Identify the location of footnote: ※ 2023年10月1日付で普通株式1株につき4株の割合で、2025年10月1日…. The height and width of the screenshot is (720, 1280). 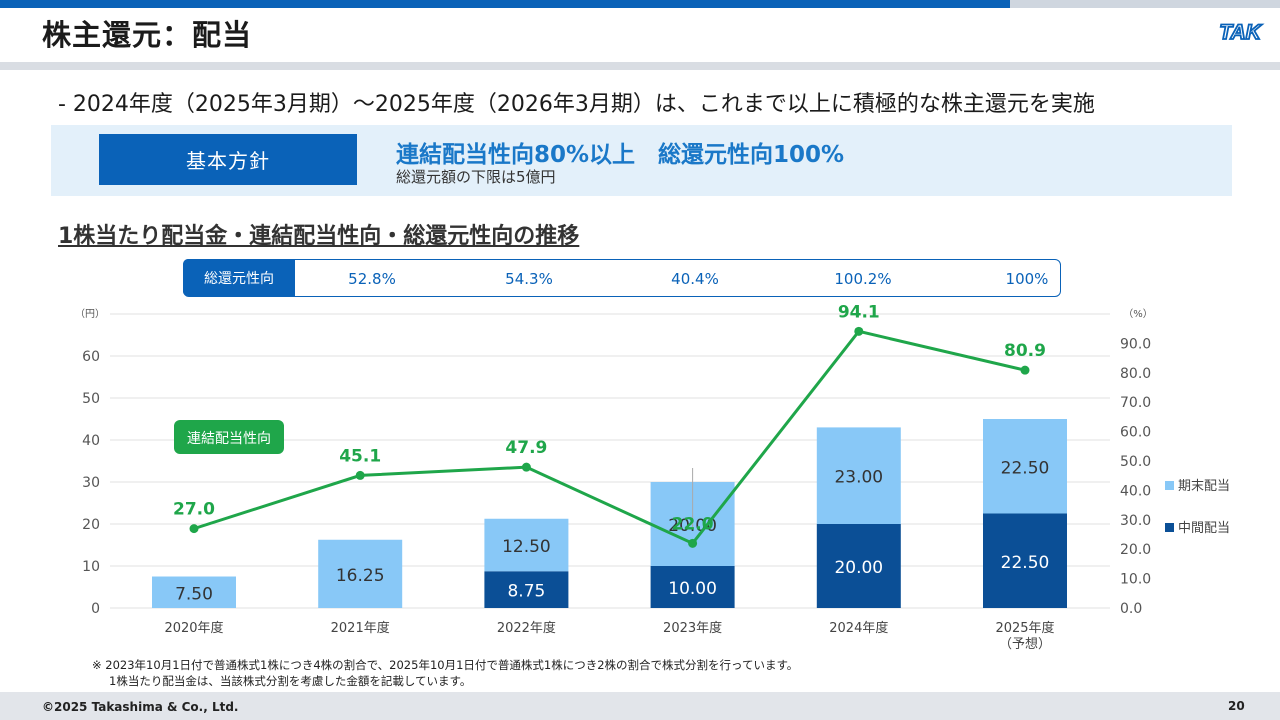
(445, 673).